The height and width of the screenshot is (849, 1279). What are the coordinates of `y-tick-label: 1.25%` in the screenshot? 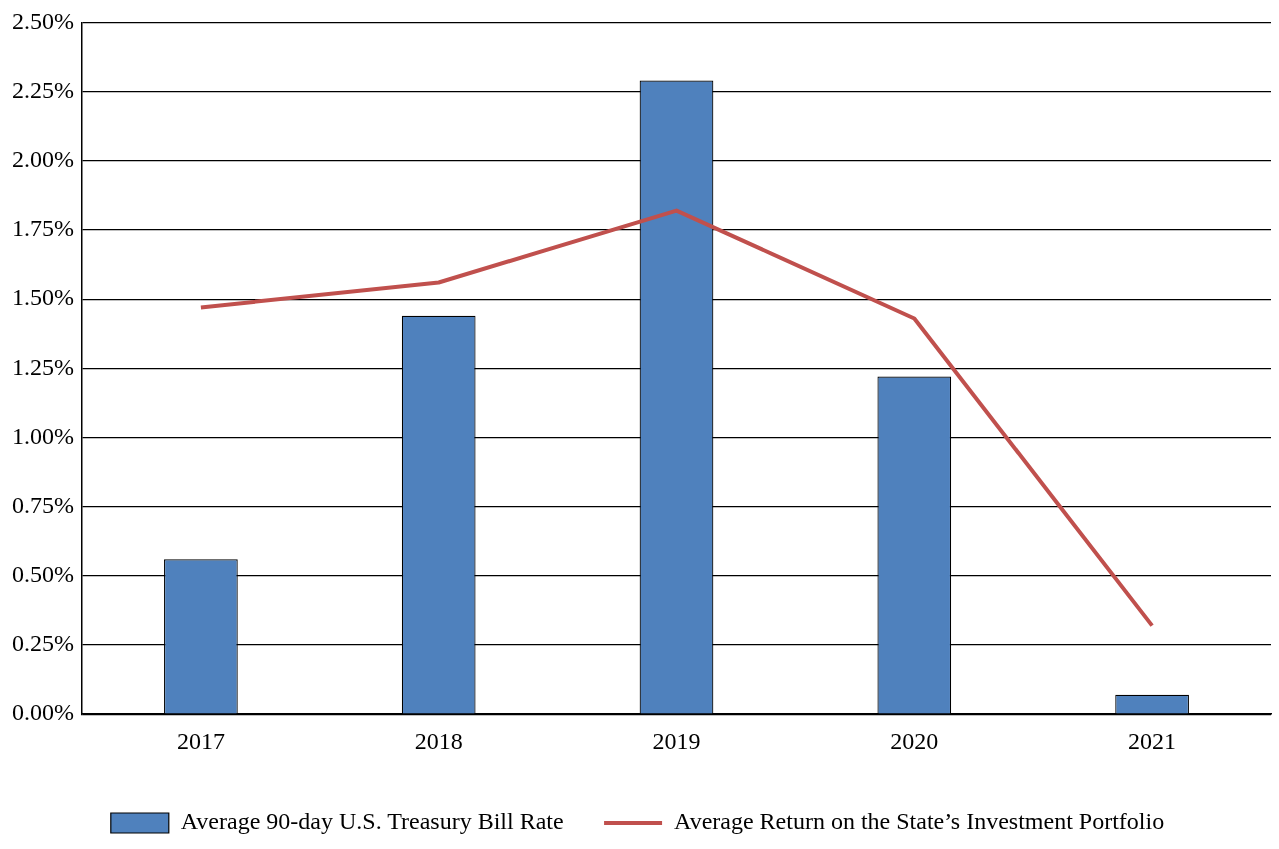 It's located at (42, 366).